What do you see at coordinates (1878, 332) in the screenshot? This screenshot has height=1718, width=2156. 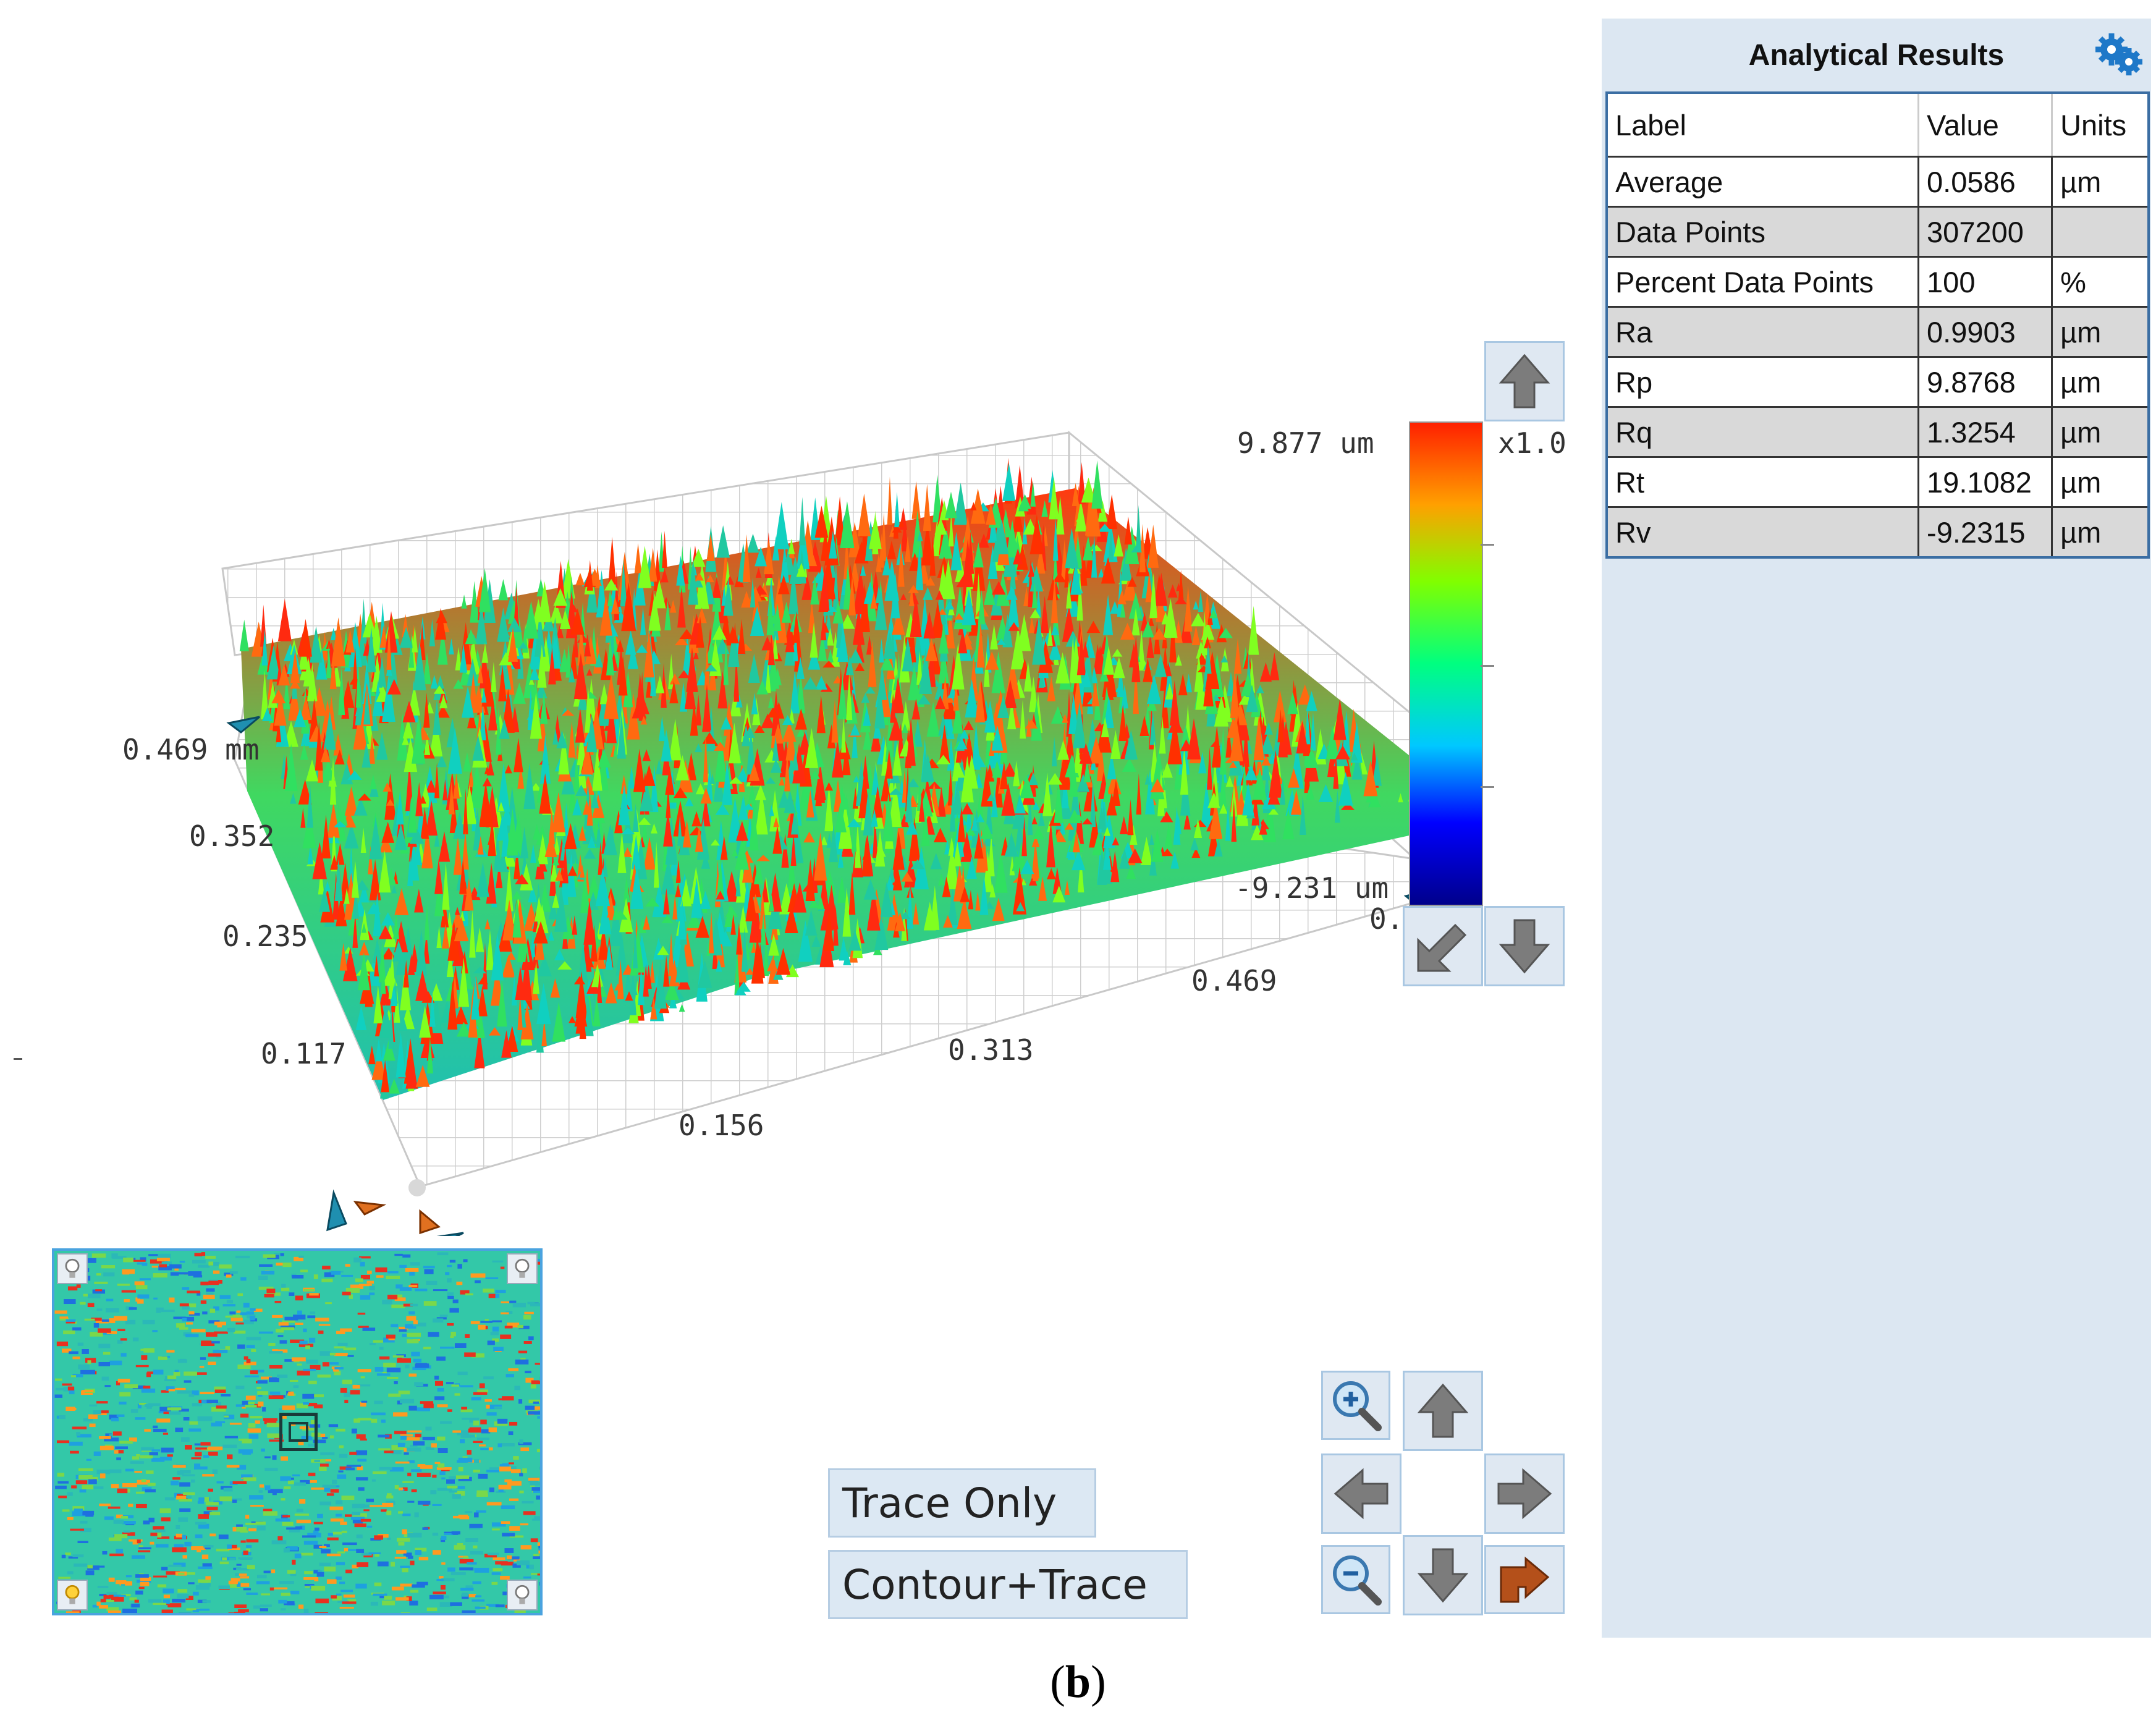 I see `table-row: Ra 0.9903 µm` at bounding box center [1878, 332].